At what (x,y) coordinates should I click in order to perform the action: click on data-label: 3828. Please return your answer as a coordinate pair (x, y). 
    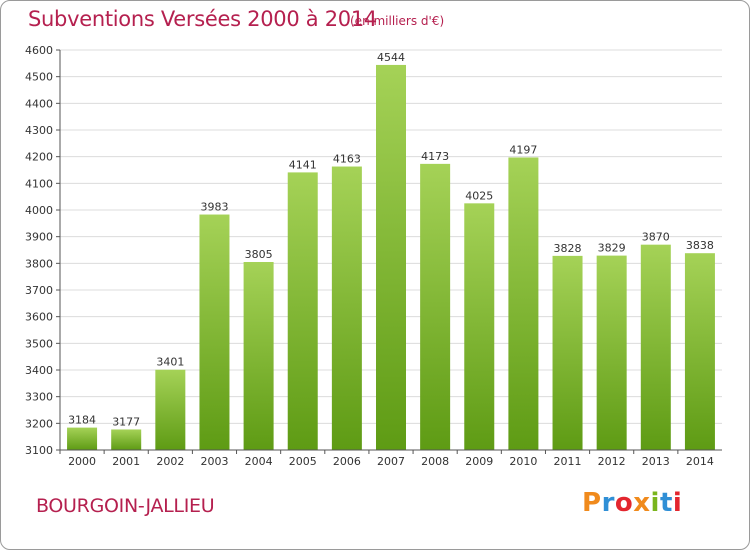
    Looking at the image, I should click on (568, 248).